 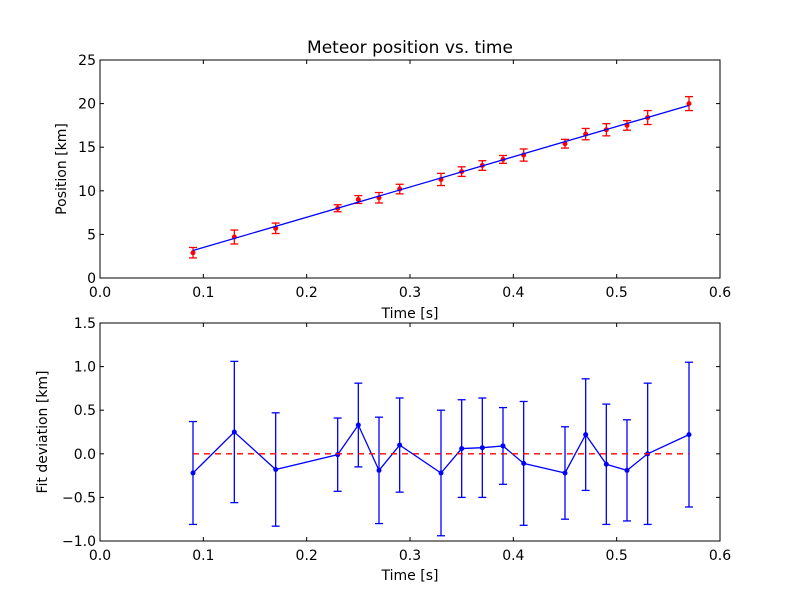 What do you see at coordinates (79, 542) in the screenshot?
I see `y-tick-label: −1.0` at bounding box center [79, 542].